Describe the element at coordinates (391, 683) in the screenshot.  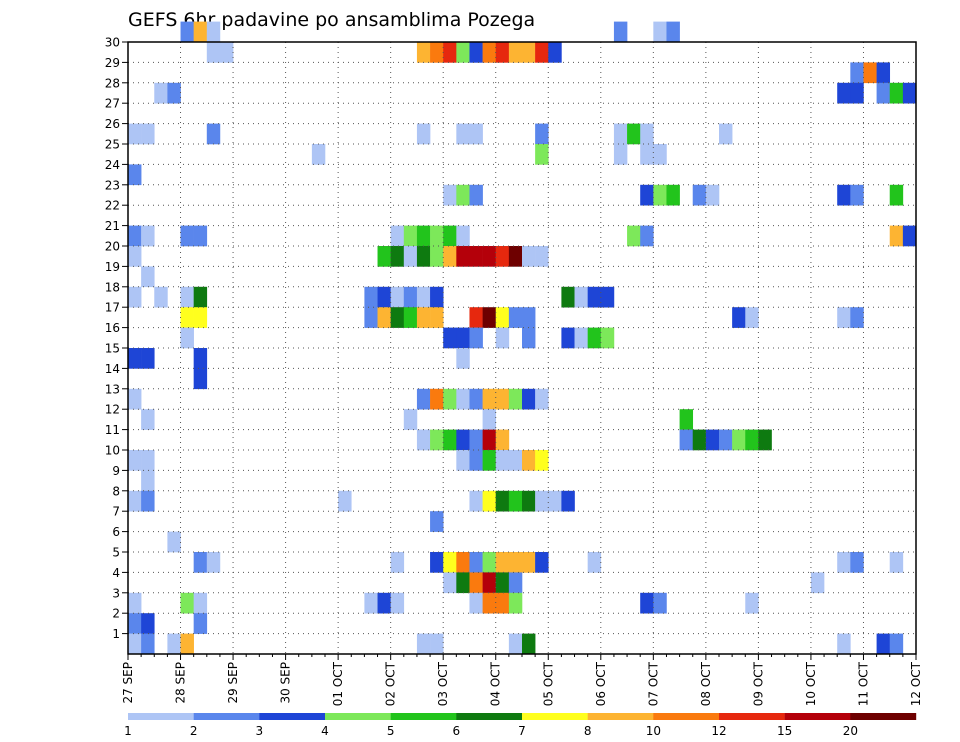
I see `x-tick-label: 02 OCT` at that location.